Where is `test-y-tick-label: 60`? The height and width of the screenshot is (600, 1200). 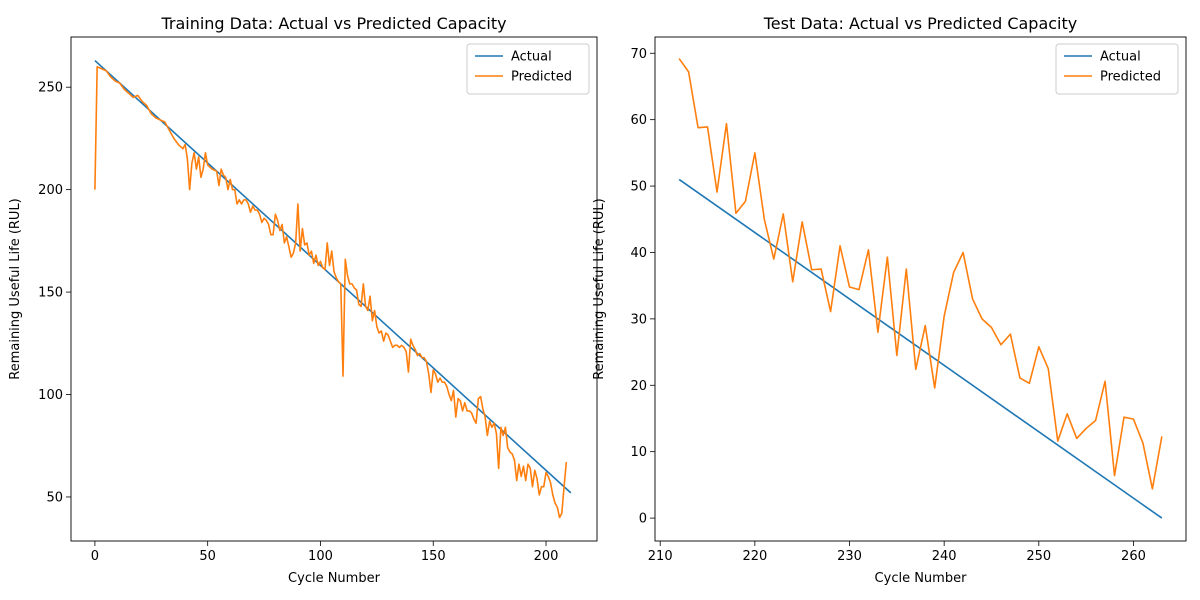 test-y-tick-label: 60 is located at coordinates (638, 120).